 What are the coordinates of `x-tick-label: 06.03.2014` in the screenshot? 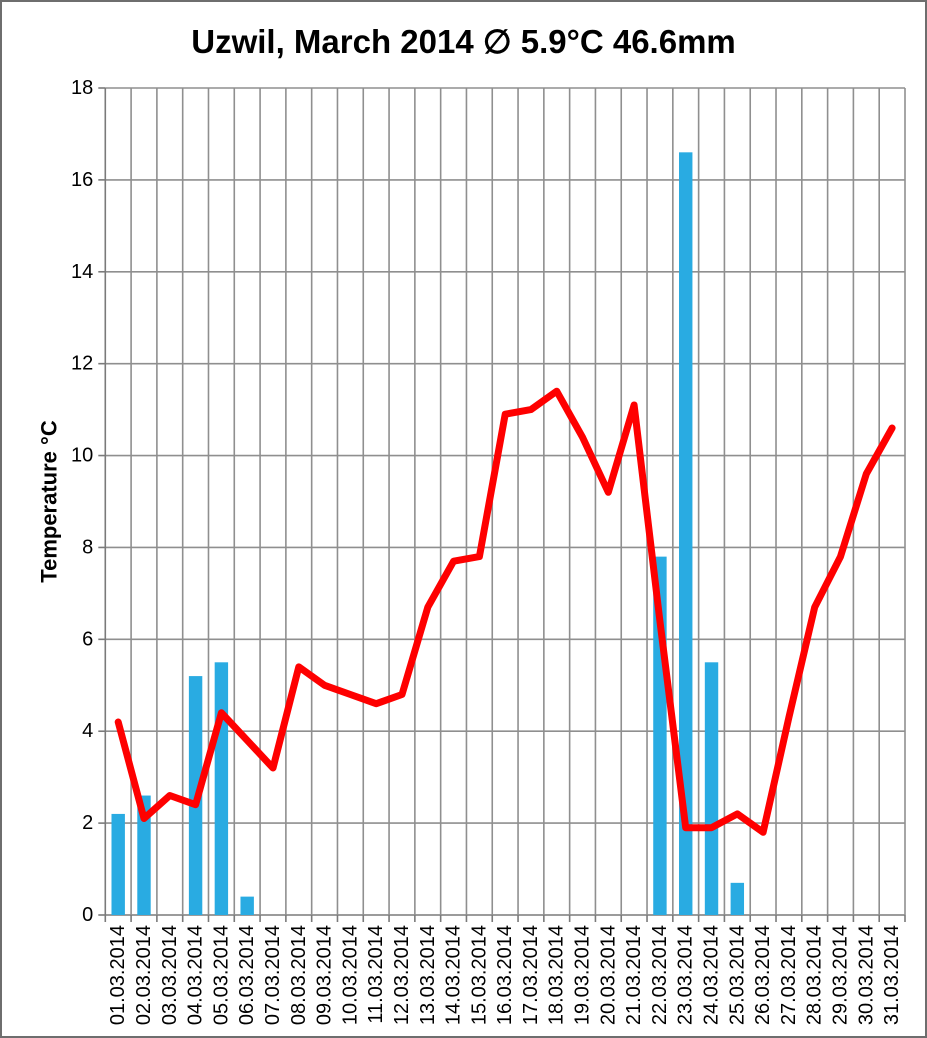 It's located at (247, 975).